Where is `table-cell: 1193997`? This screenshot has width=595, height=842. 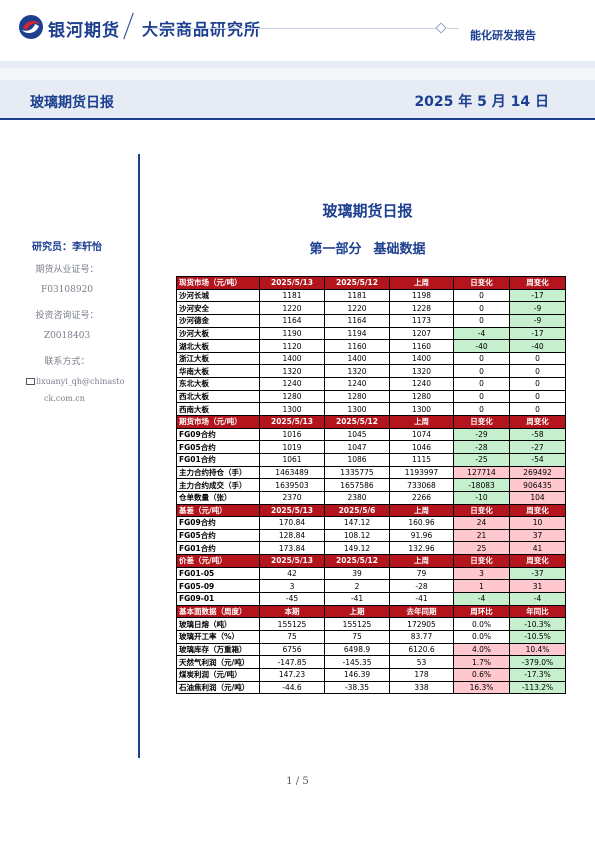 table-cell: 1193997 is located at coordinates (421, 472).